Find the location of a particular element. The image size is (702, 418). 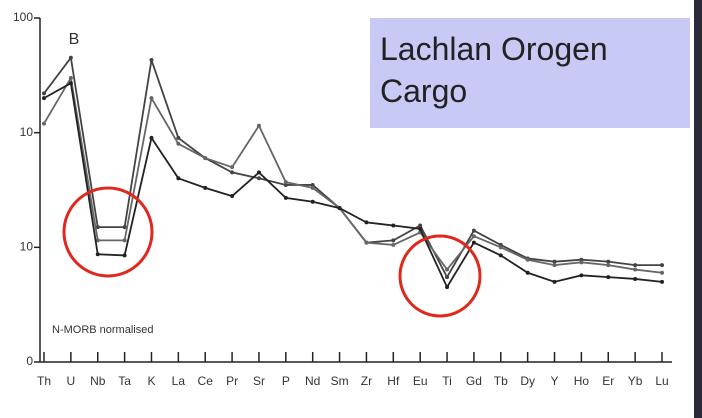

x-tick-label: Nd is located at coordinates (312, 381).